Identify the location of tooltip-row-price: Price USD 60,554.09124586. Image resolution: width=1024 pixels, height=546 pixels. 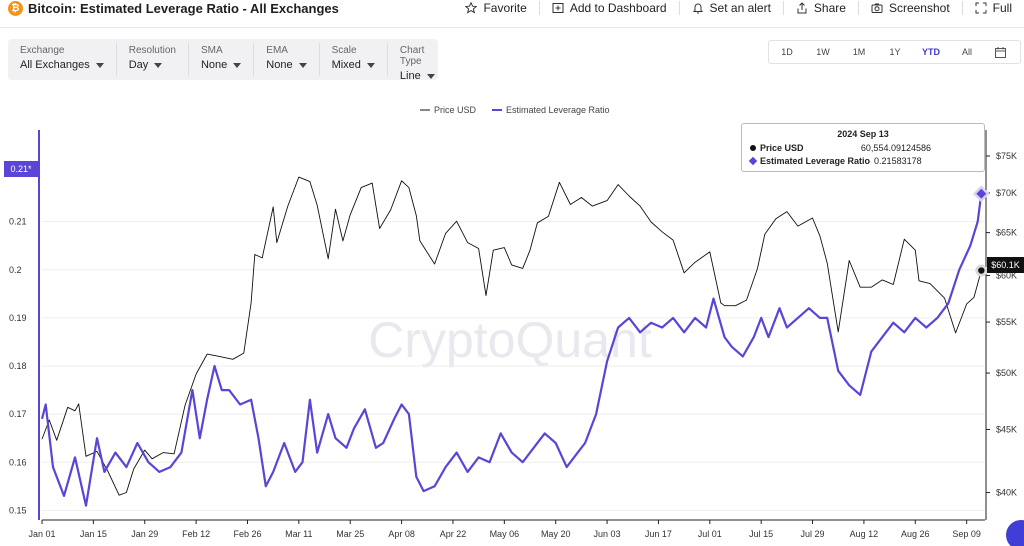
(863, 148).